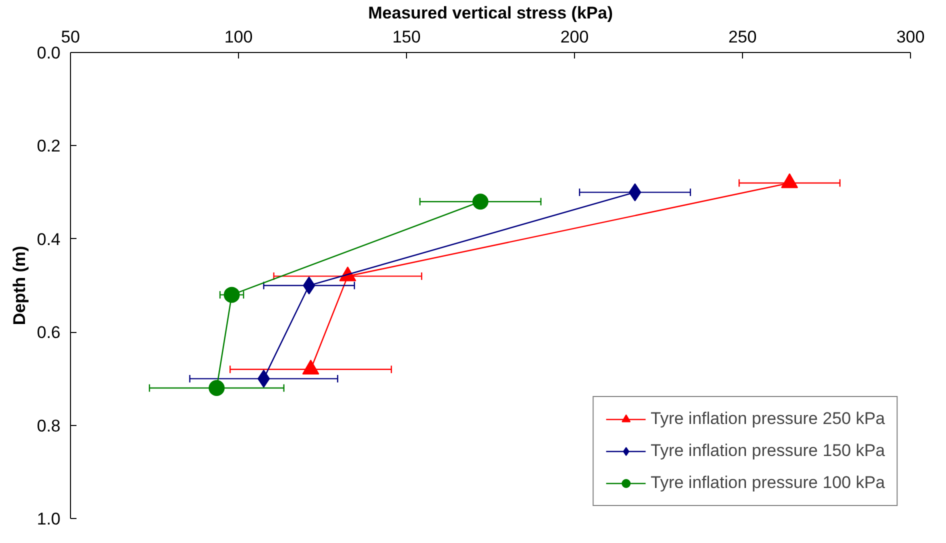 Image resolution: width=946 pixels, height=543 pixels. I want to click on y-tick-label: 0.4, so click(48, 239).